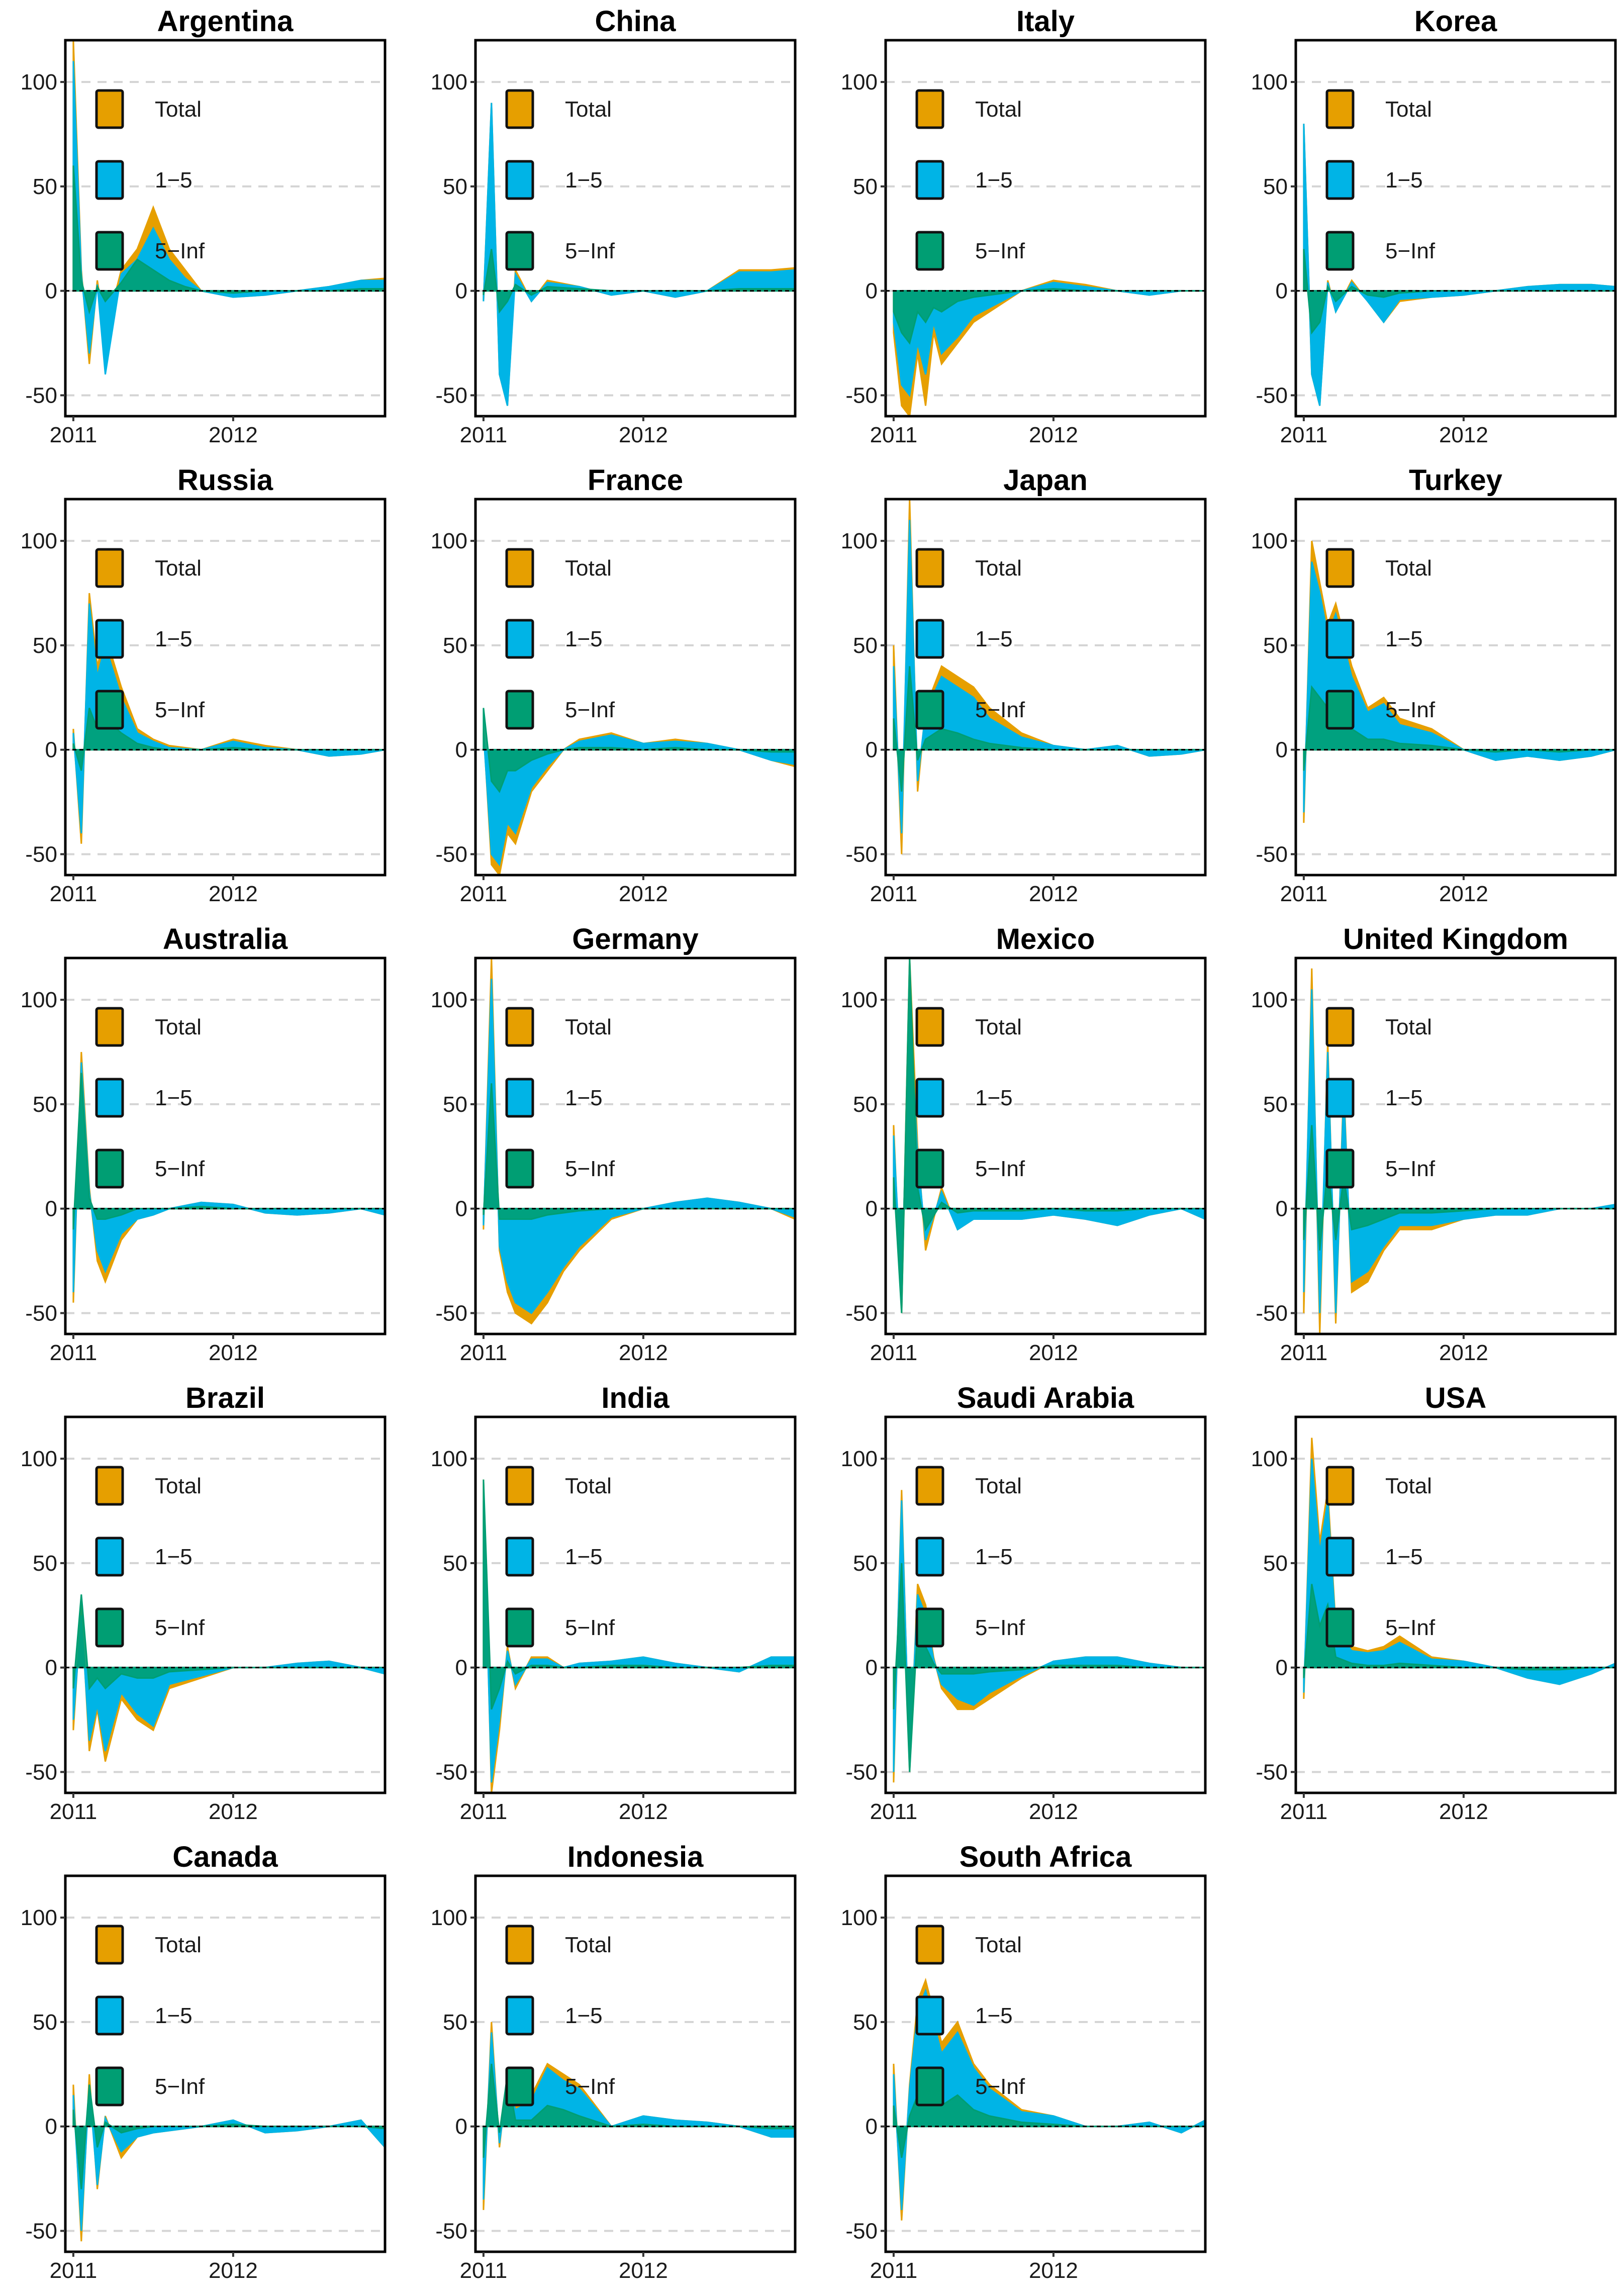  I want to click on panel-title: Japan, so click(1045, 481).